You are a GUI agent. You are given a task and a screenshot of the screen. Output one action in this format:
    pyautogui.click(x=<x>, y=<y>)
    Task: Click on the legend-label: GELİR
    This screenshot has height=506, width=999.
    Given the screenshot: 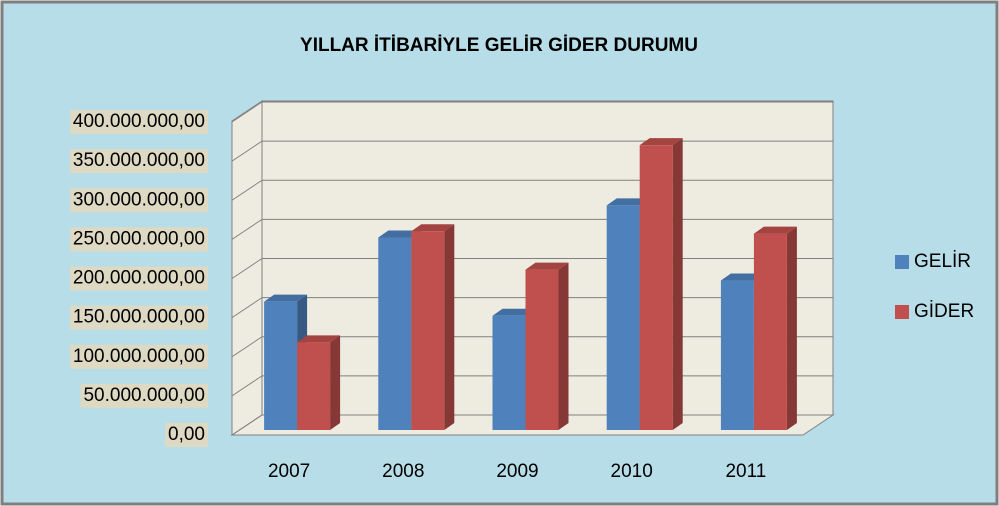 What is the action you would take?
    pyautogui.click(x=942, y=261)
    